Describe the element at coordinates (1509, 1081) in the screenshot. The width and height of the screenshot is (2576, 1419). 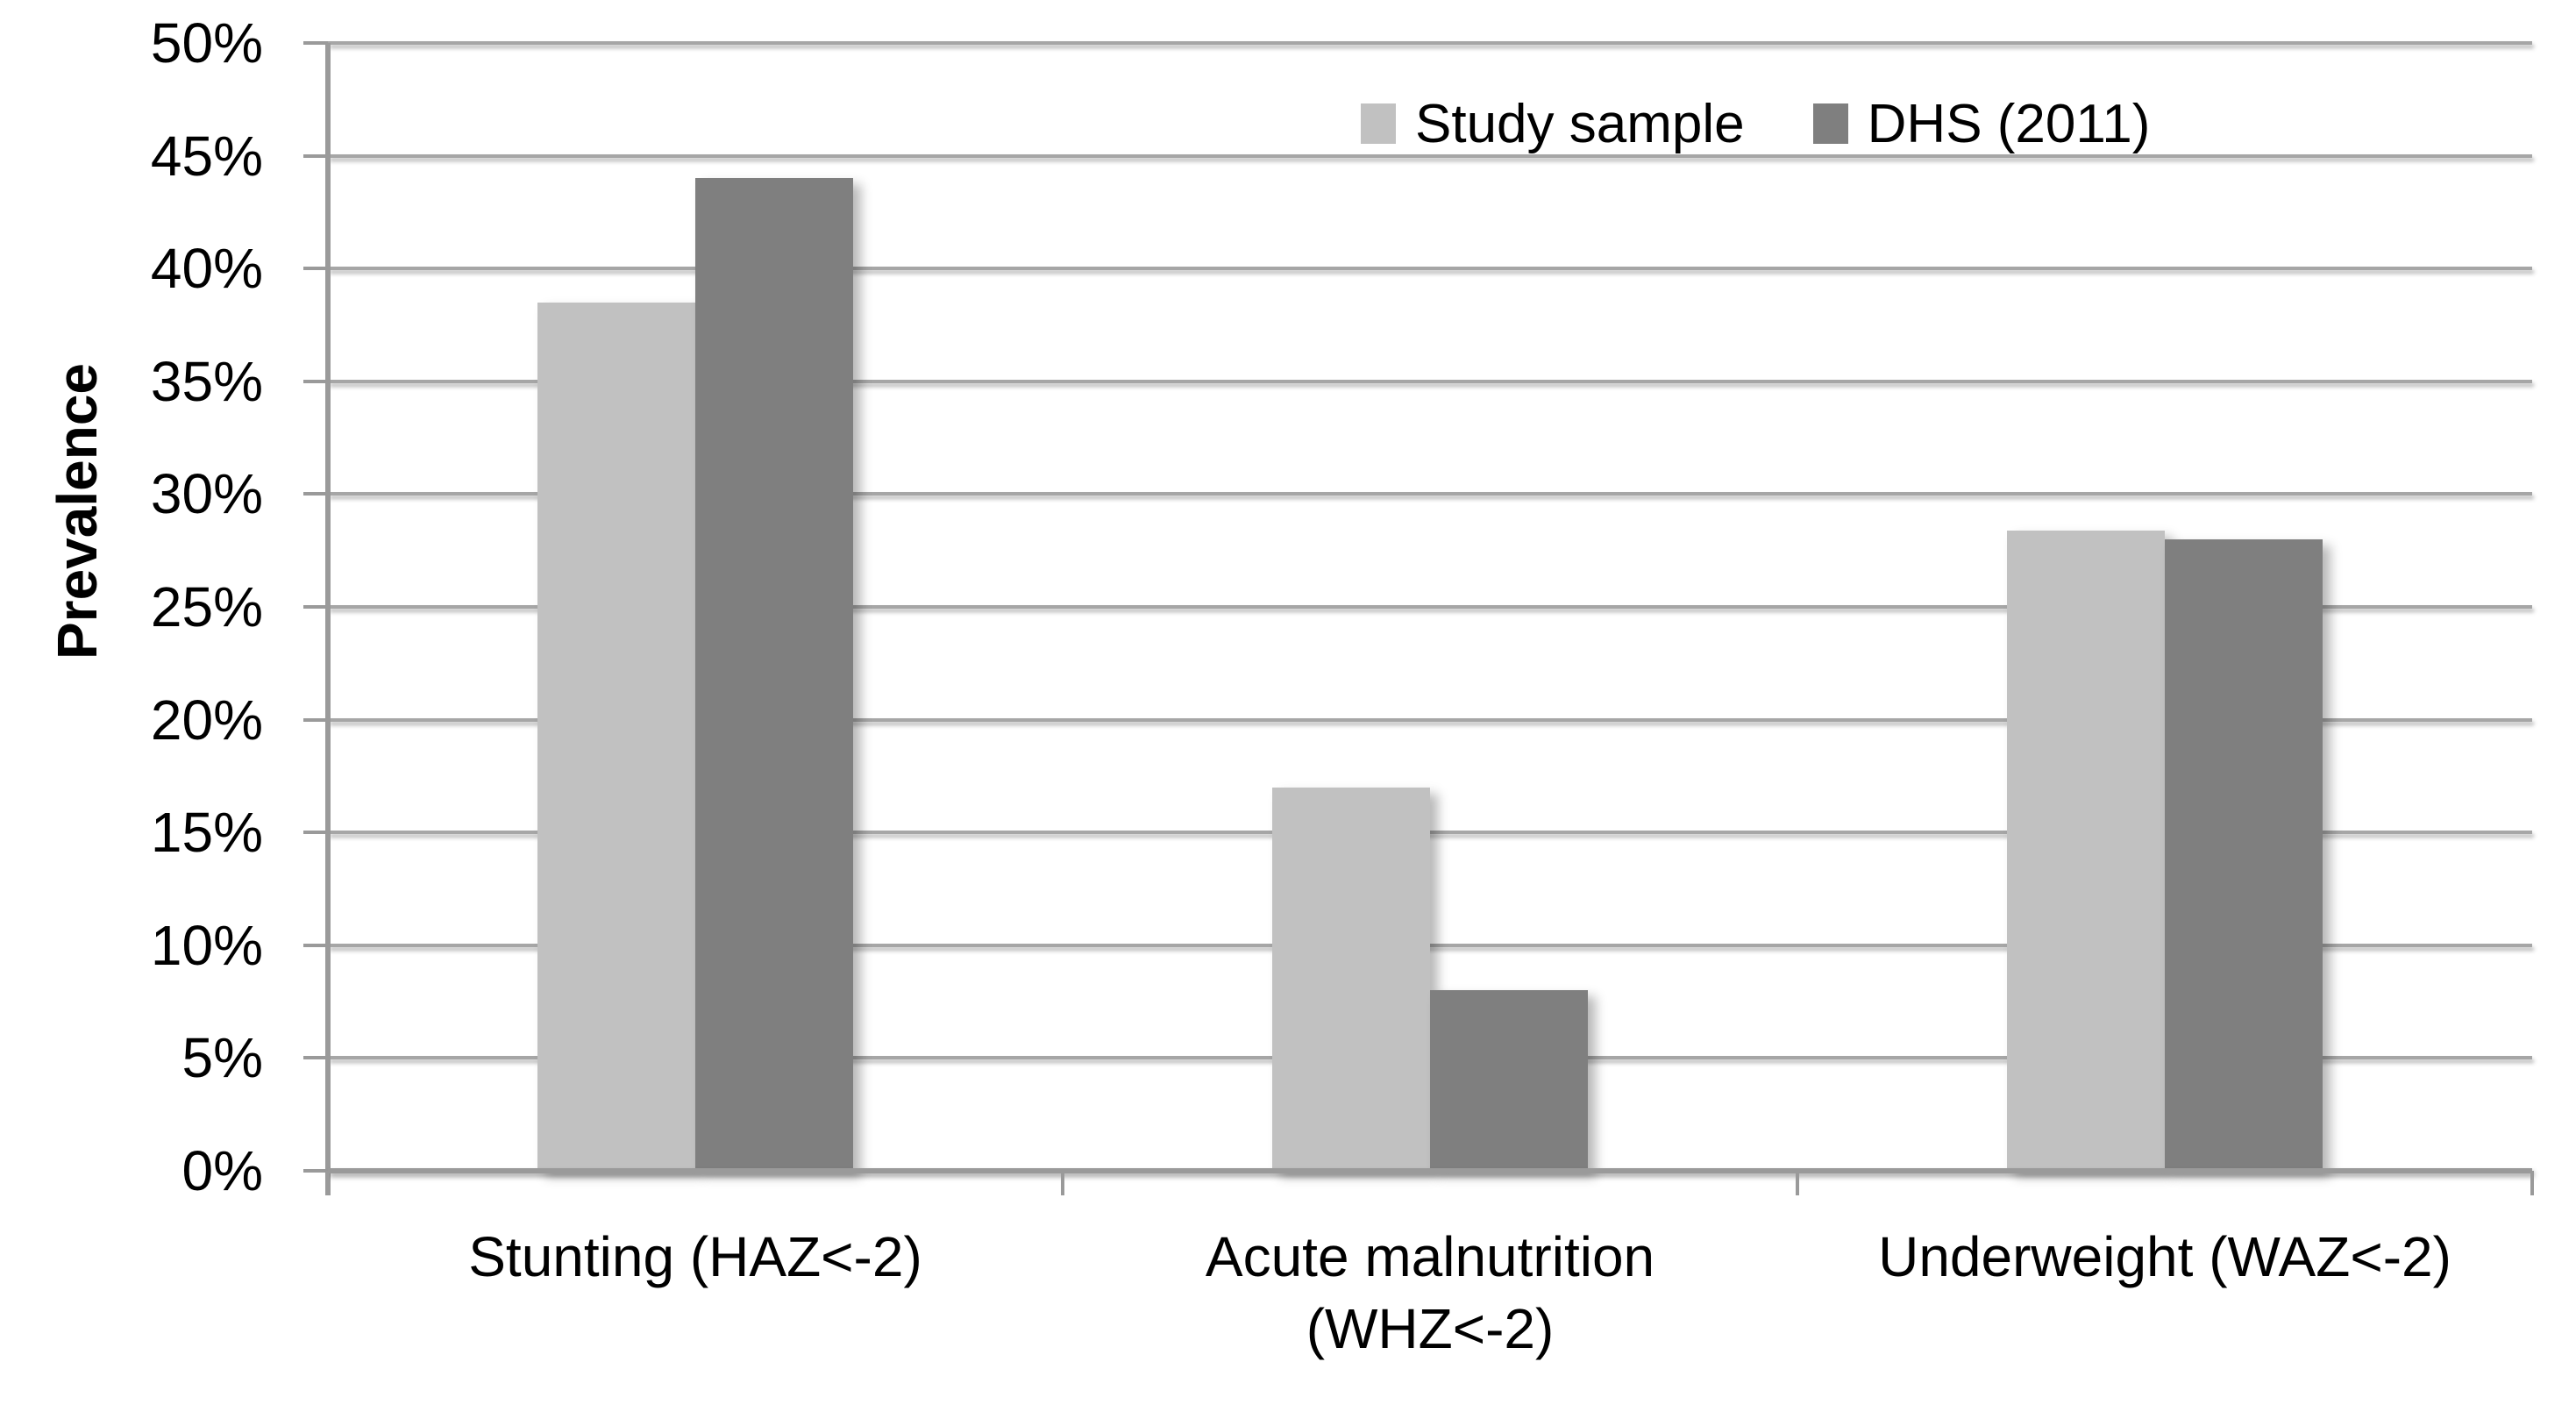
I see `bar-dhs-2011--2` at that location.